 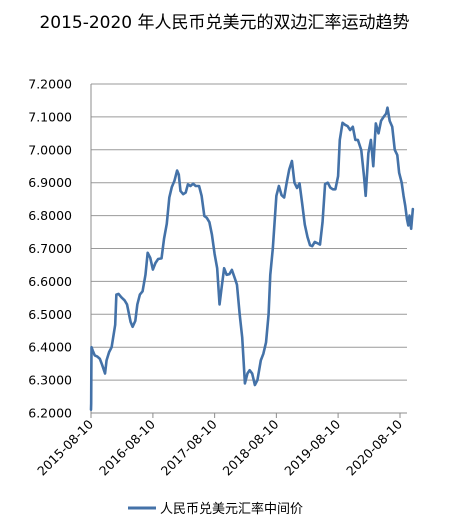 What do you see at coordinates (50, 182) in the screenshot?
I see `y-tick-label: 6.9000` at bounding box center [50, 182].